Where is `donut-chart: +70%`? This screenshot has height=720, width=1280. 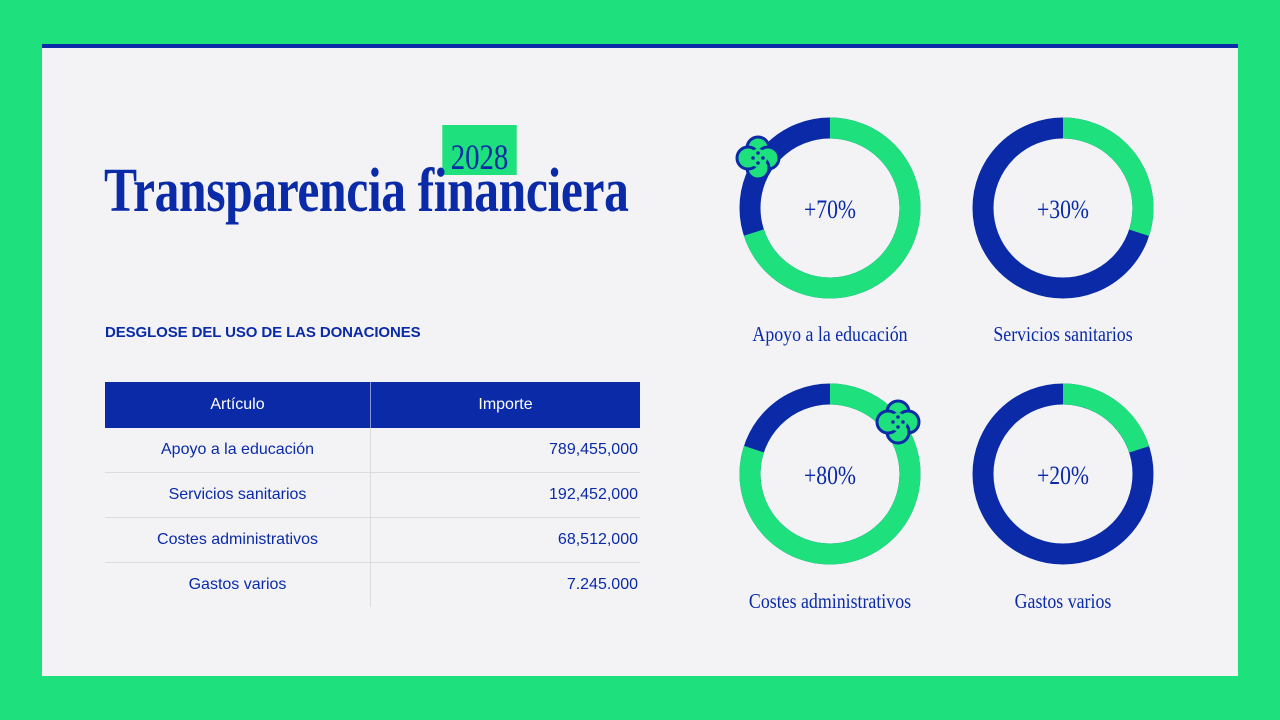
donut-chart: +70% is located at coordinates (830, 208).